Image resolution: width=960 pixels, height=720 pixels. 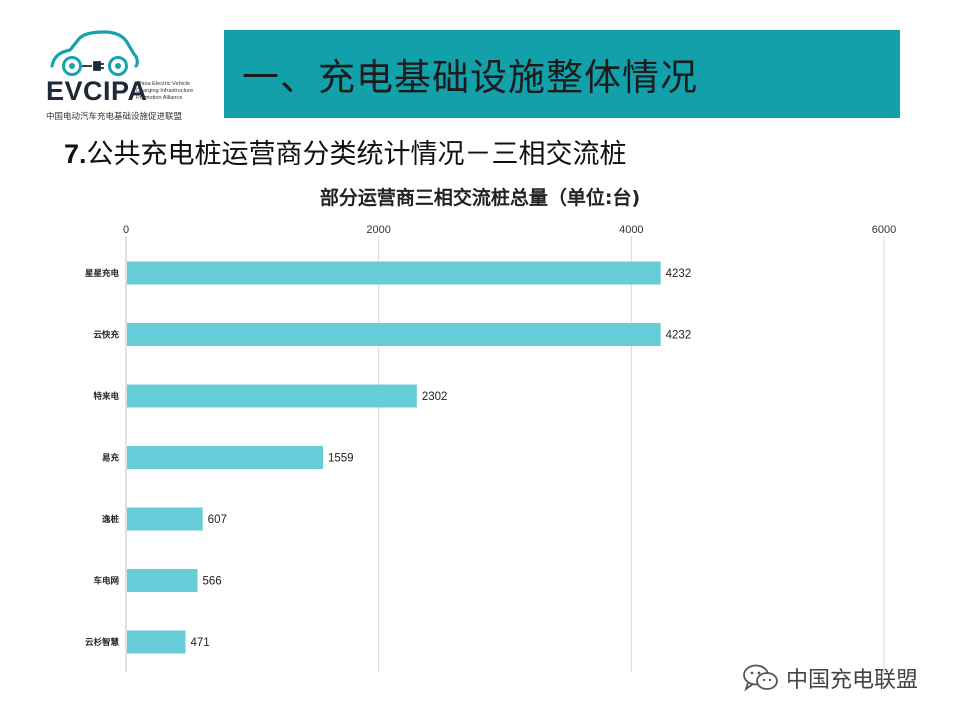 I want to click on logo-chinese-name: 中国电动汽车充电基础设施促进联盟, so click(x=114, y=117).